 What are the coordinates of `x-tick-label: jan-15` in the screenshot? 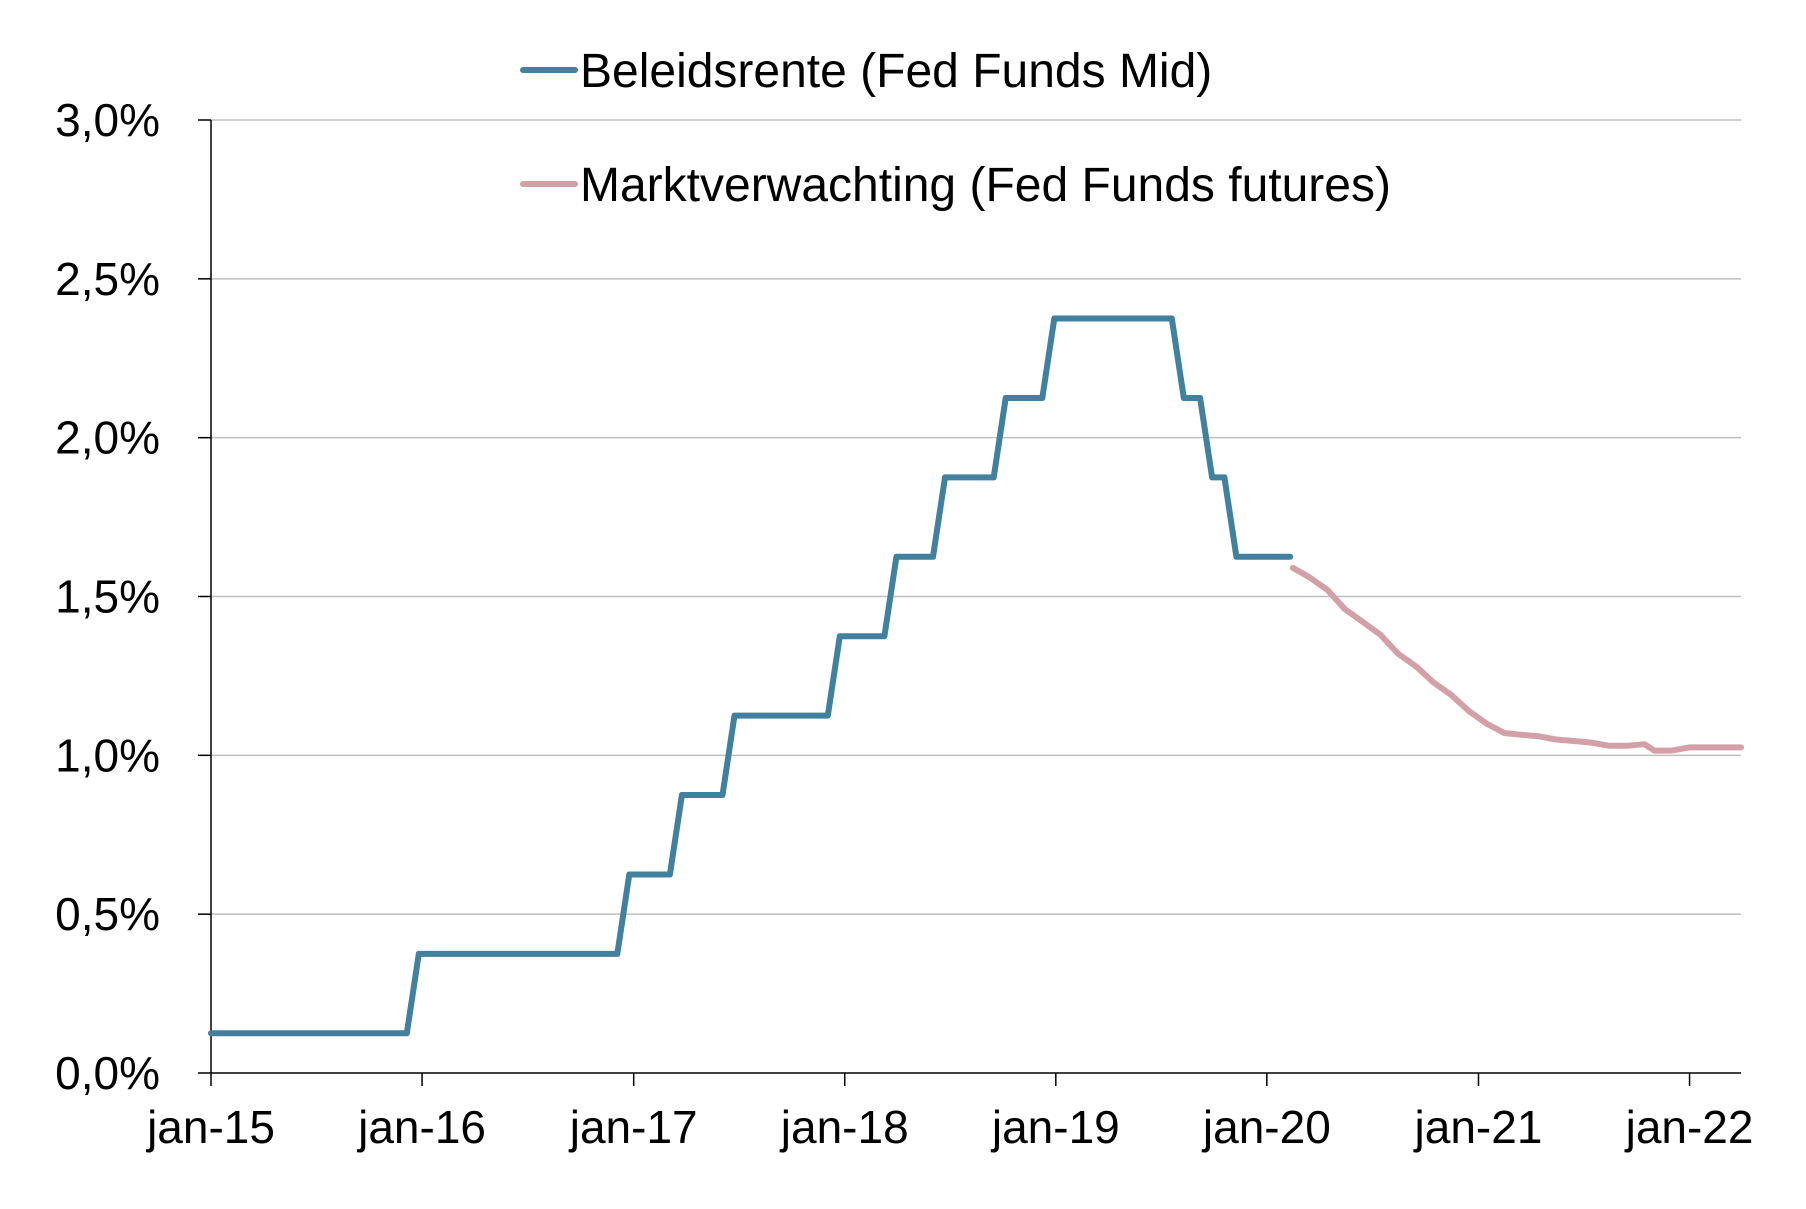 It's located at (210, 1127).